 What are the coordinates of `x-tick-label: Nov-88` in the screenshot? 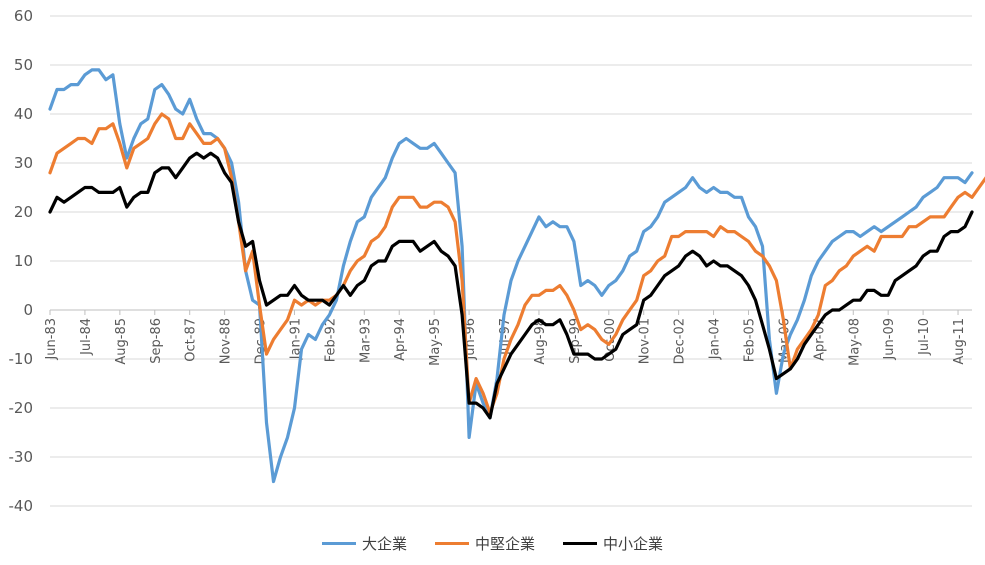 It's located at (226, 341).